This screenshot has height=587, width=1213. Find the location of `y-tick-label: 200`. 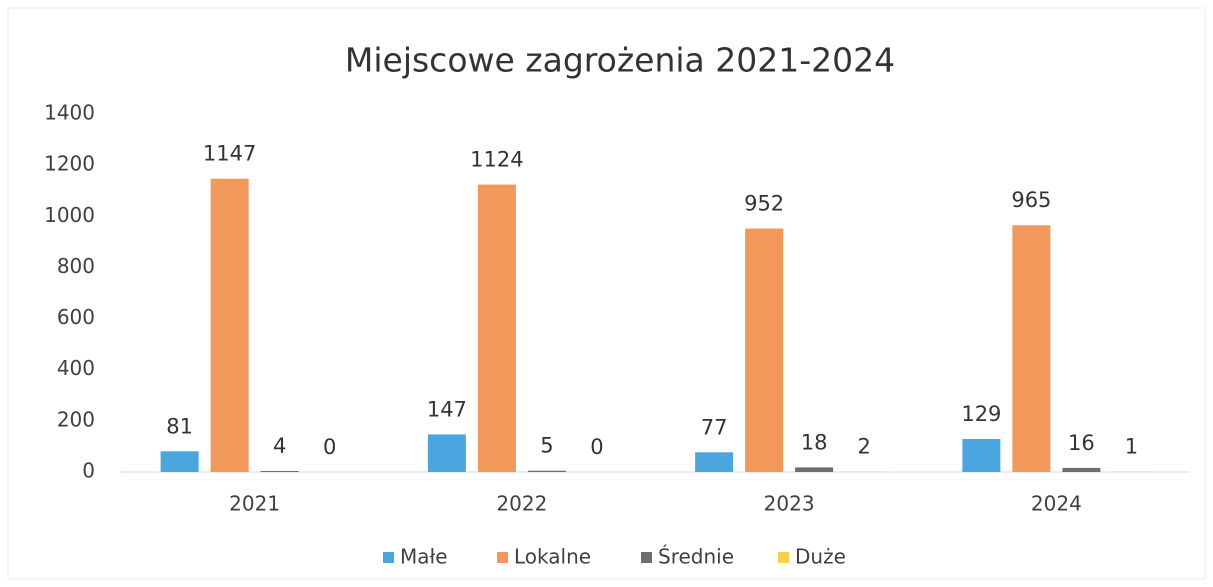

y-tick-label: 200 is located at coordinates (76, 419).